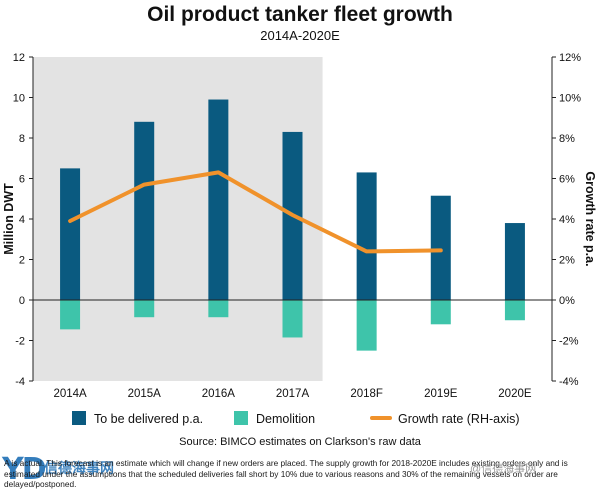 Image resolution: width=600 pixels, height=495 pixels. Describe the element at coordinates (22, 261) in the screenshot. I see `left-tick-label: 2` at that location.